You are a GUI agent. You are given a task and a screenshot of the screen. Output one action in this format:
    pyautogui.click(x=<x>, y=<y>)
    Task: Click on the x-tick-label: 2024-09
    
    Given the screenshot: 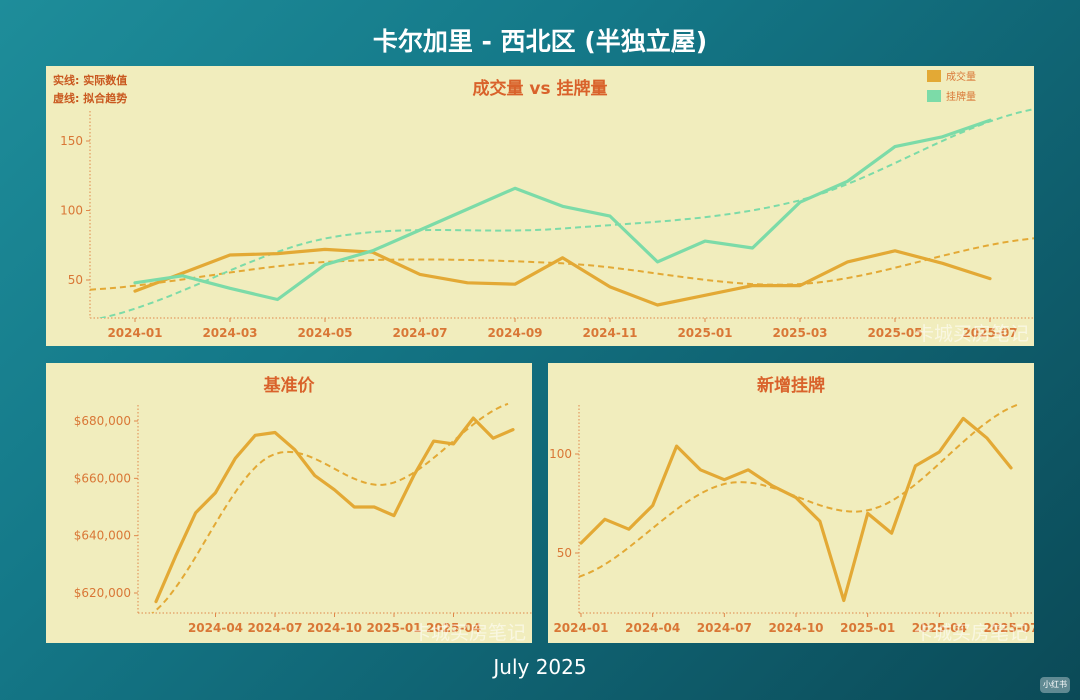 What is the action you would take?
    pyautogui.click(x=514, y=333)
    